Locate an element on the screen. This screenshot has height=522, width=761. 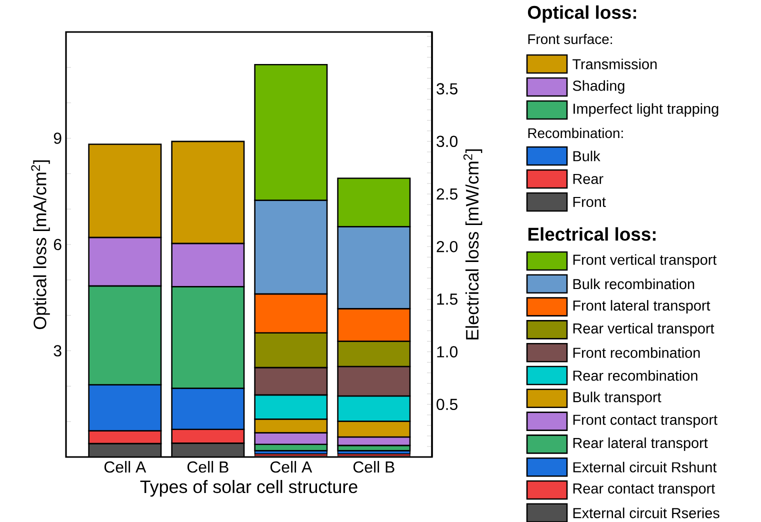
y2-tick-label: 1.0 is located at coordinates (447, 352).